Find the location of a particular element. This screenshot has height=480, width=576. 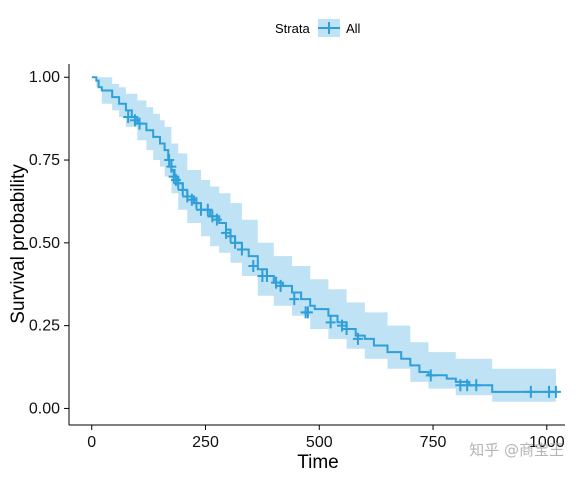

y-tick-label: 0.00 is located at coordinates (44, 408).